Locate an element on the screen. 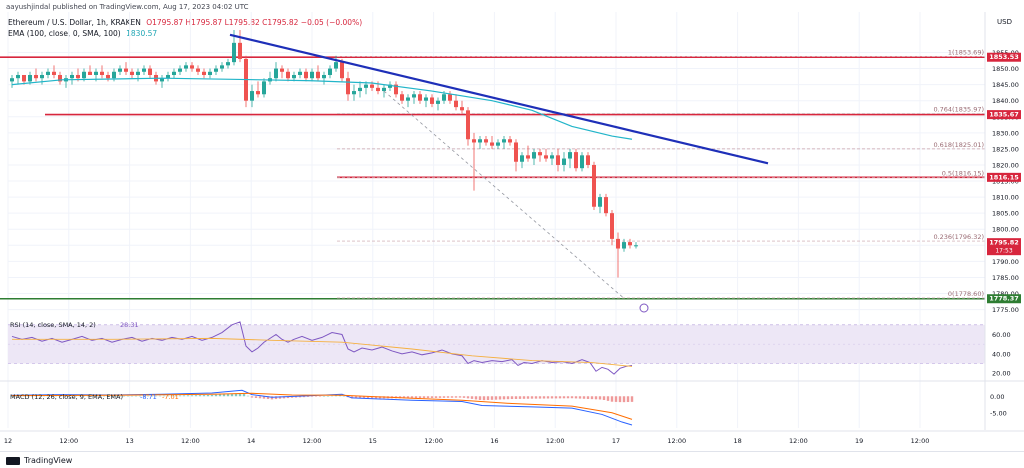 The image size is (1024, 468). currency-label: USD is located at coordinates (1004, 22).